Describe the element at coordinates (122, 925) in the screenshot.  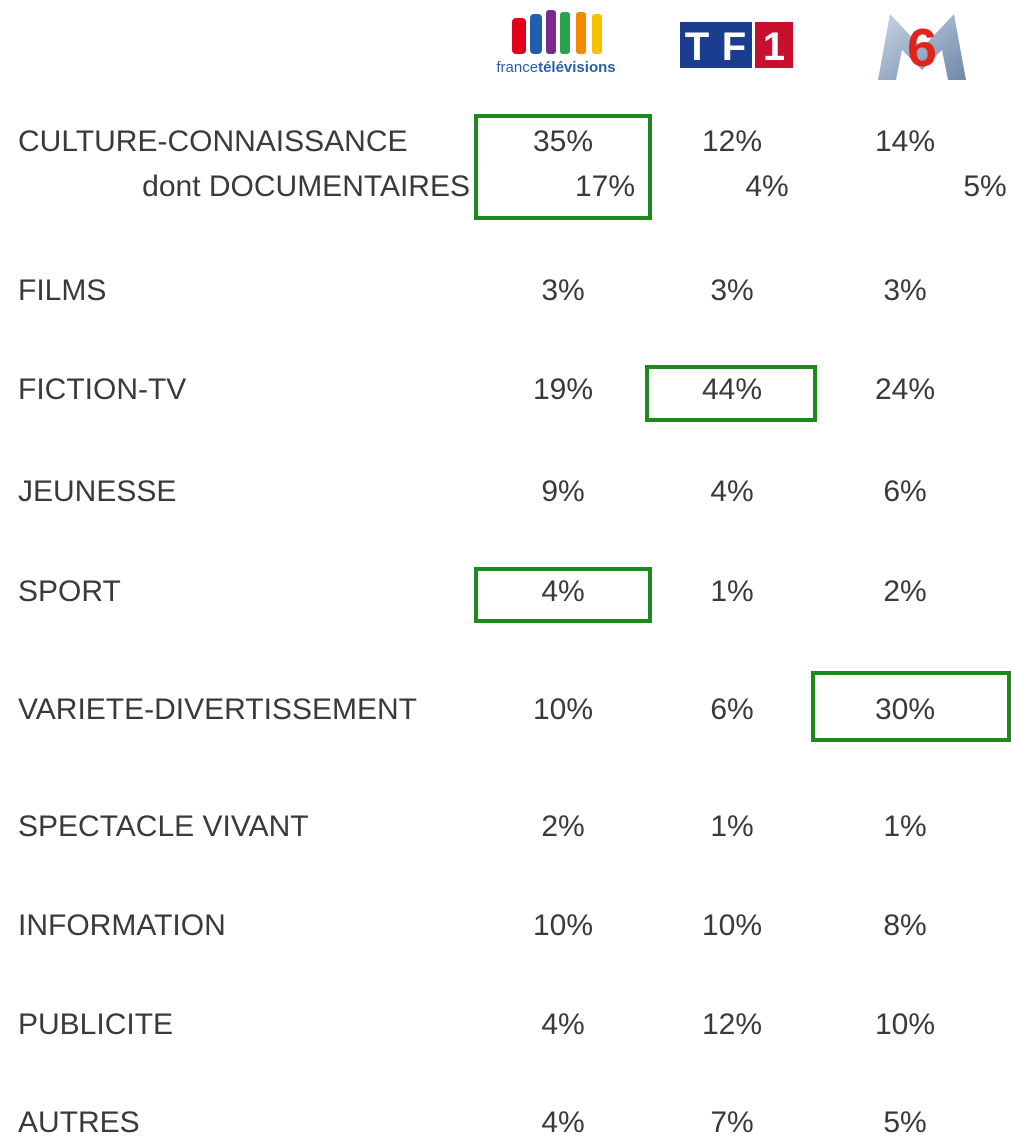
I see `row-label: INFORMATION` at that location.